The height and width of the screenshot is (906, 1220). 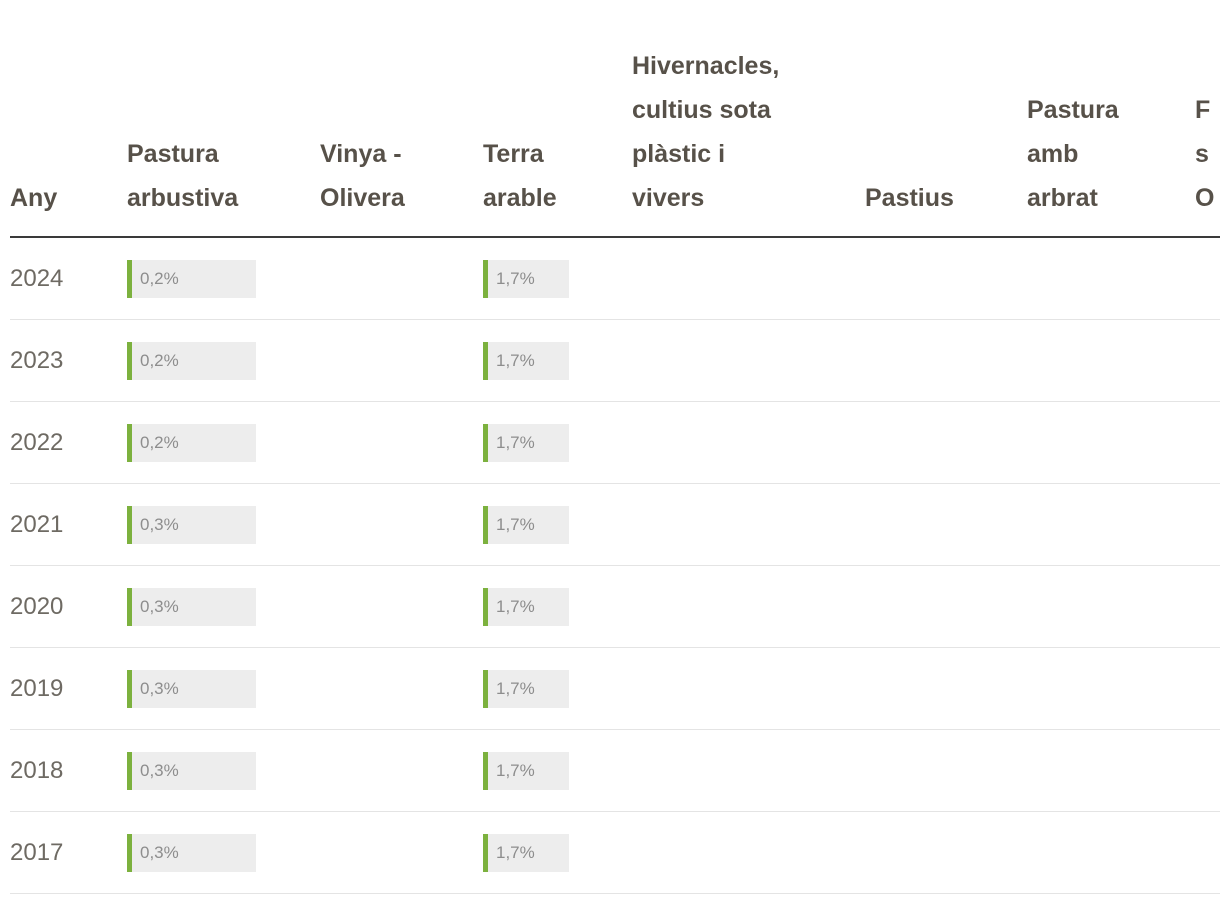 What do you see at coordinates (37, 524) in the screenshot?
I see `year-label: 2021` at bounding box center [37, 524].